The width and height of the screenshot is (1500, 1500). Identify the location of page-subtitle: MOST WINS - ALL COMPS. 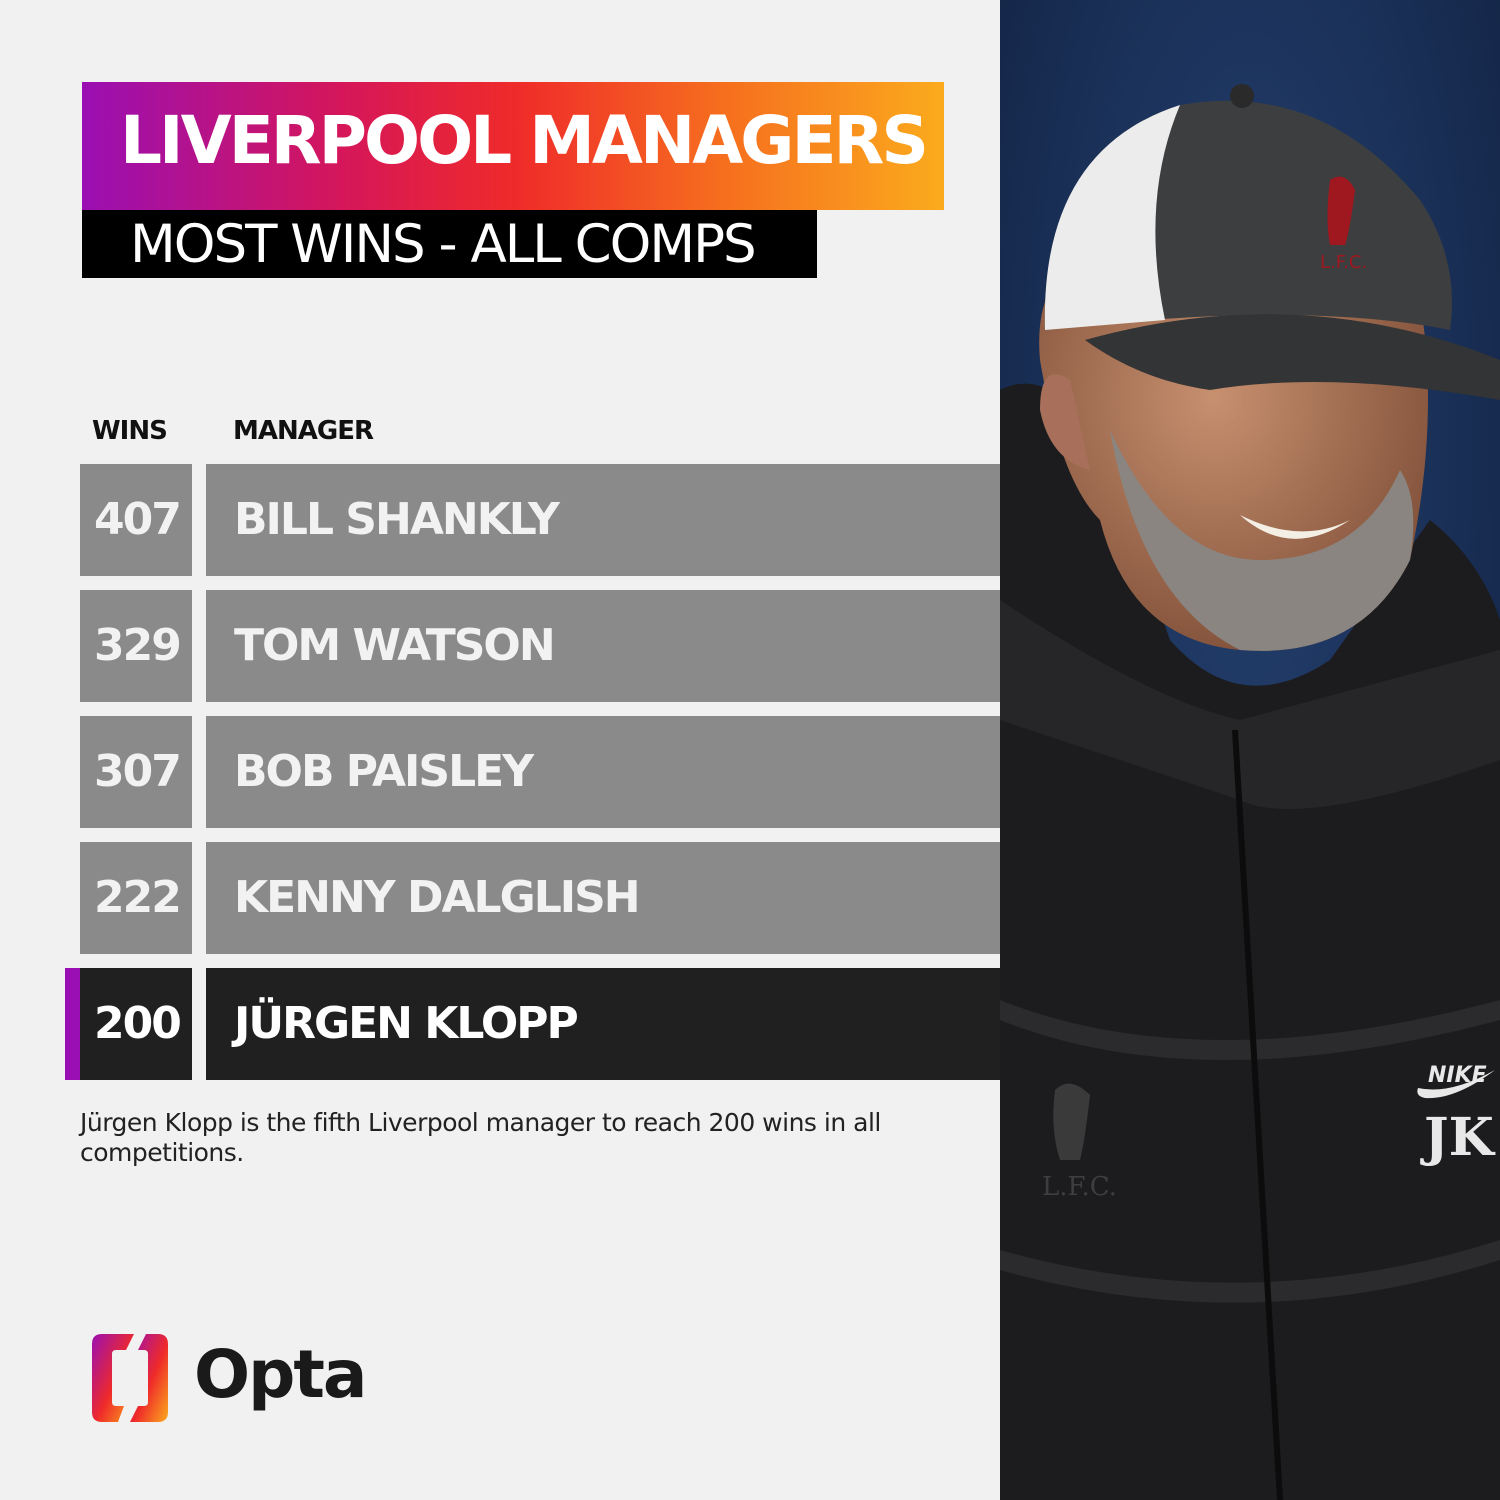
(443, 244).